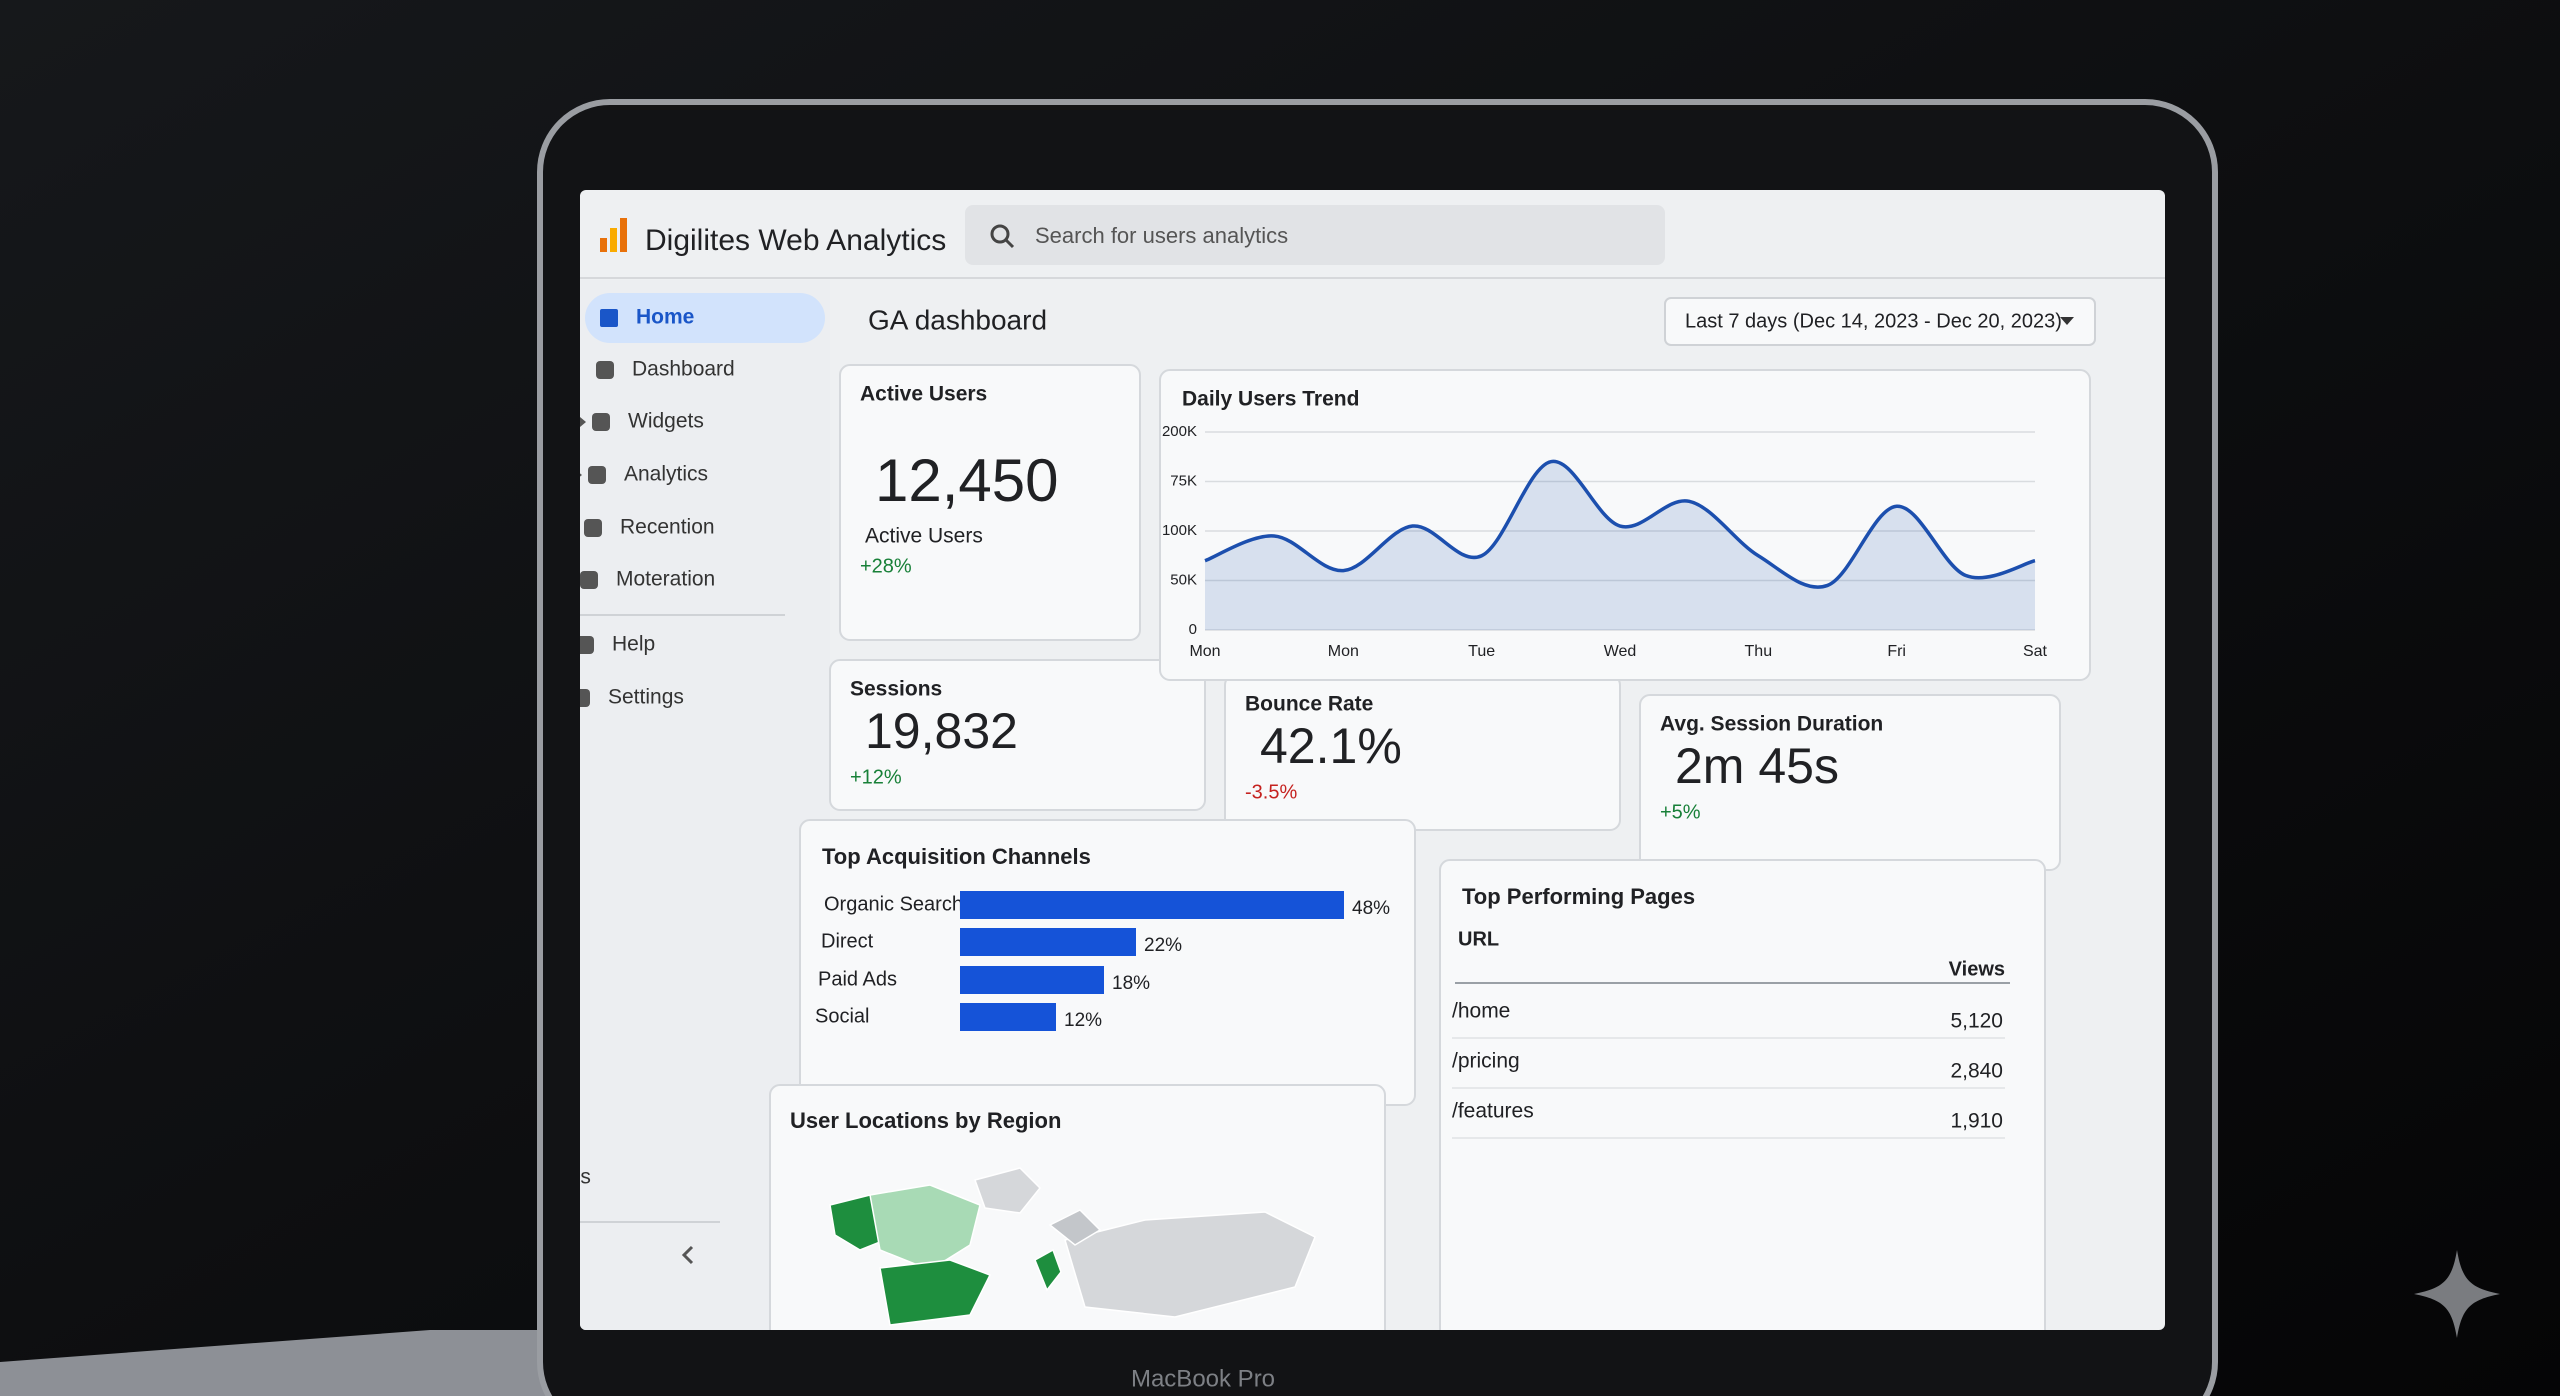 This screenshot has height=1396, width=2560. I want to click on nav-label: Help, so click(633, 644).